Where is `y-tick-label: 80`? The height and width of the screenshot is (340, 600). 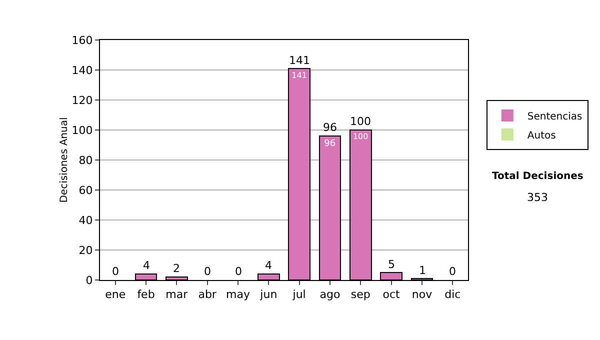 y-tick-label: 80 is located at coordinates (85, 160).